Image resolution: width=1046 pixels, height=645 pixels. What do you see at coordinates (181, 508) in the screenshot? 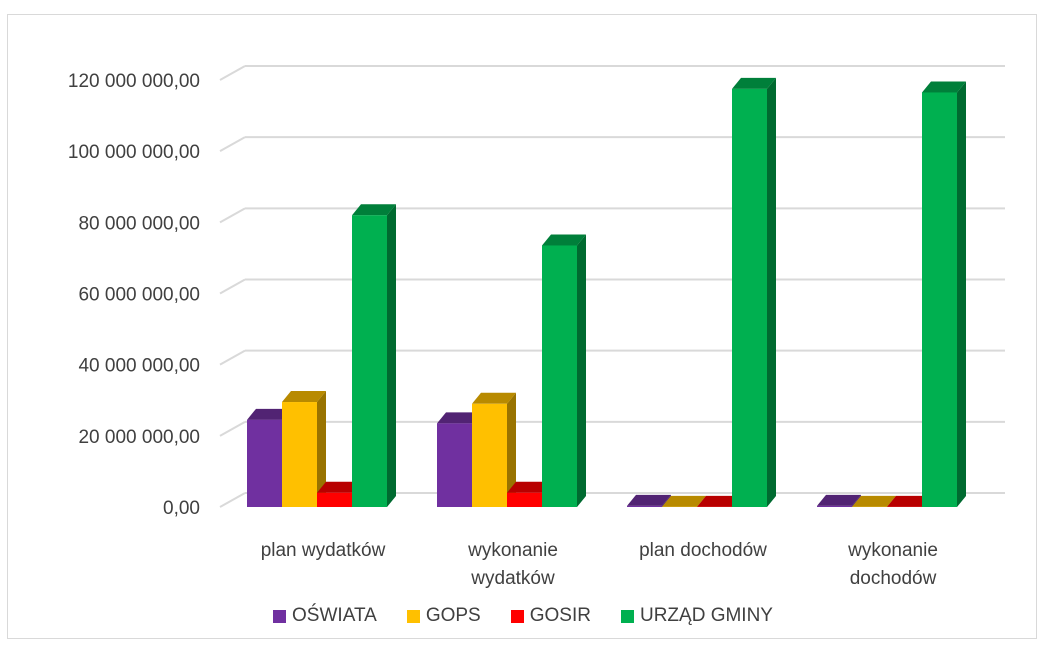
I see `y-tick-label: 0,00` at bounding box center [181, 508].